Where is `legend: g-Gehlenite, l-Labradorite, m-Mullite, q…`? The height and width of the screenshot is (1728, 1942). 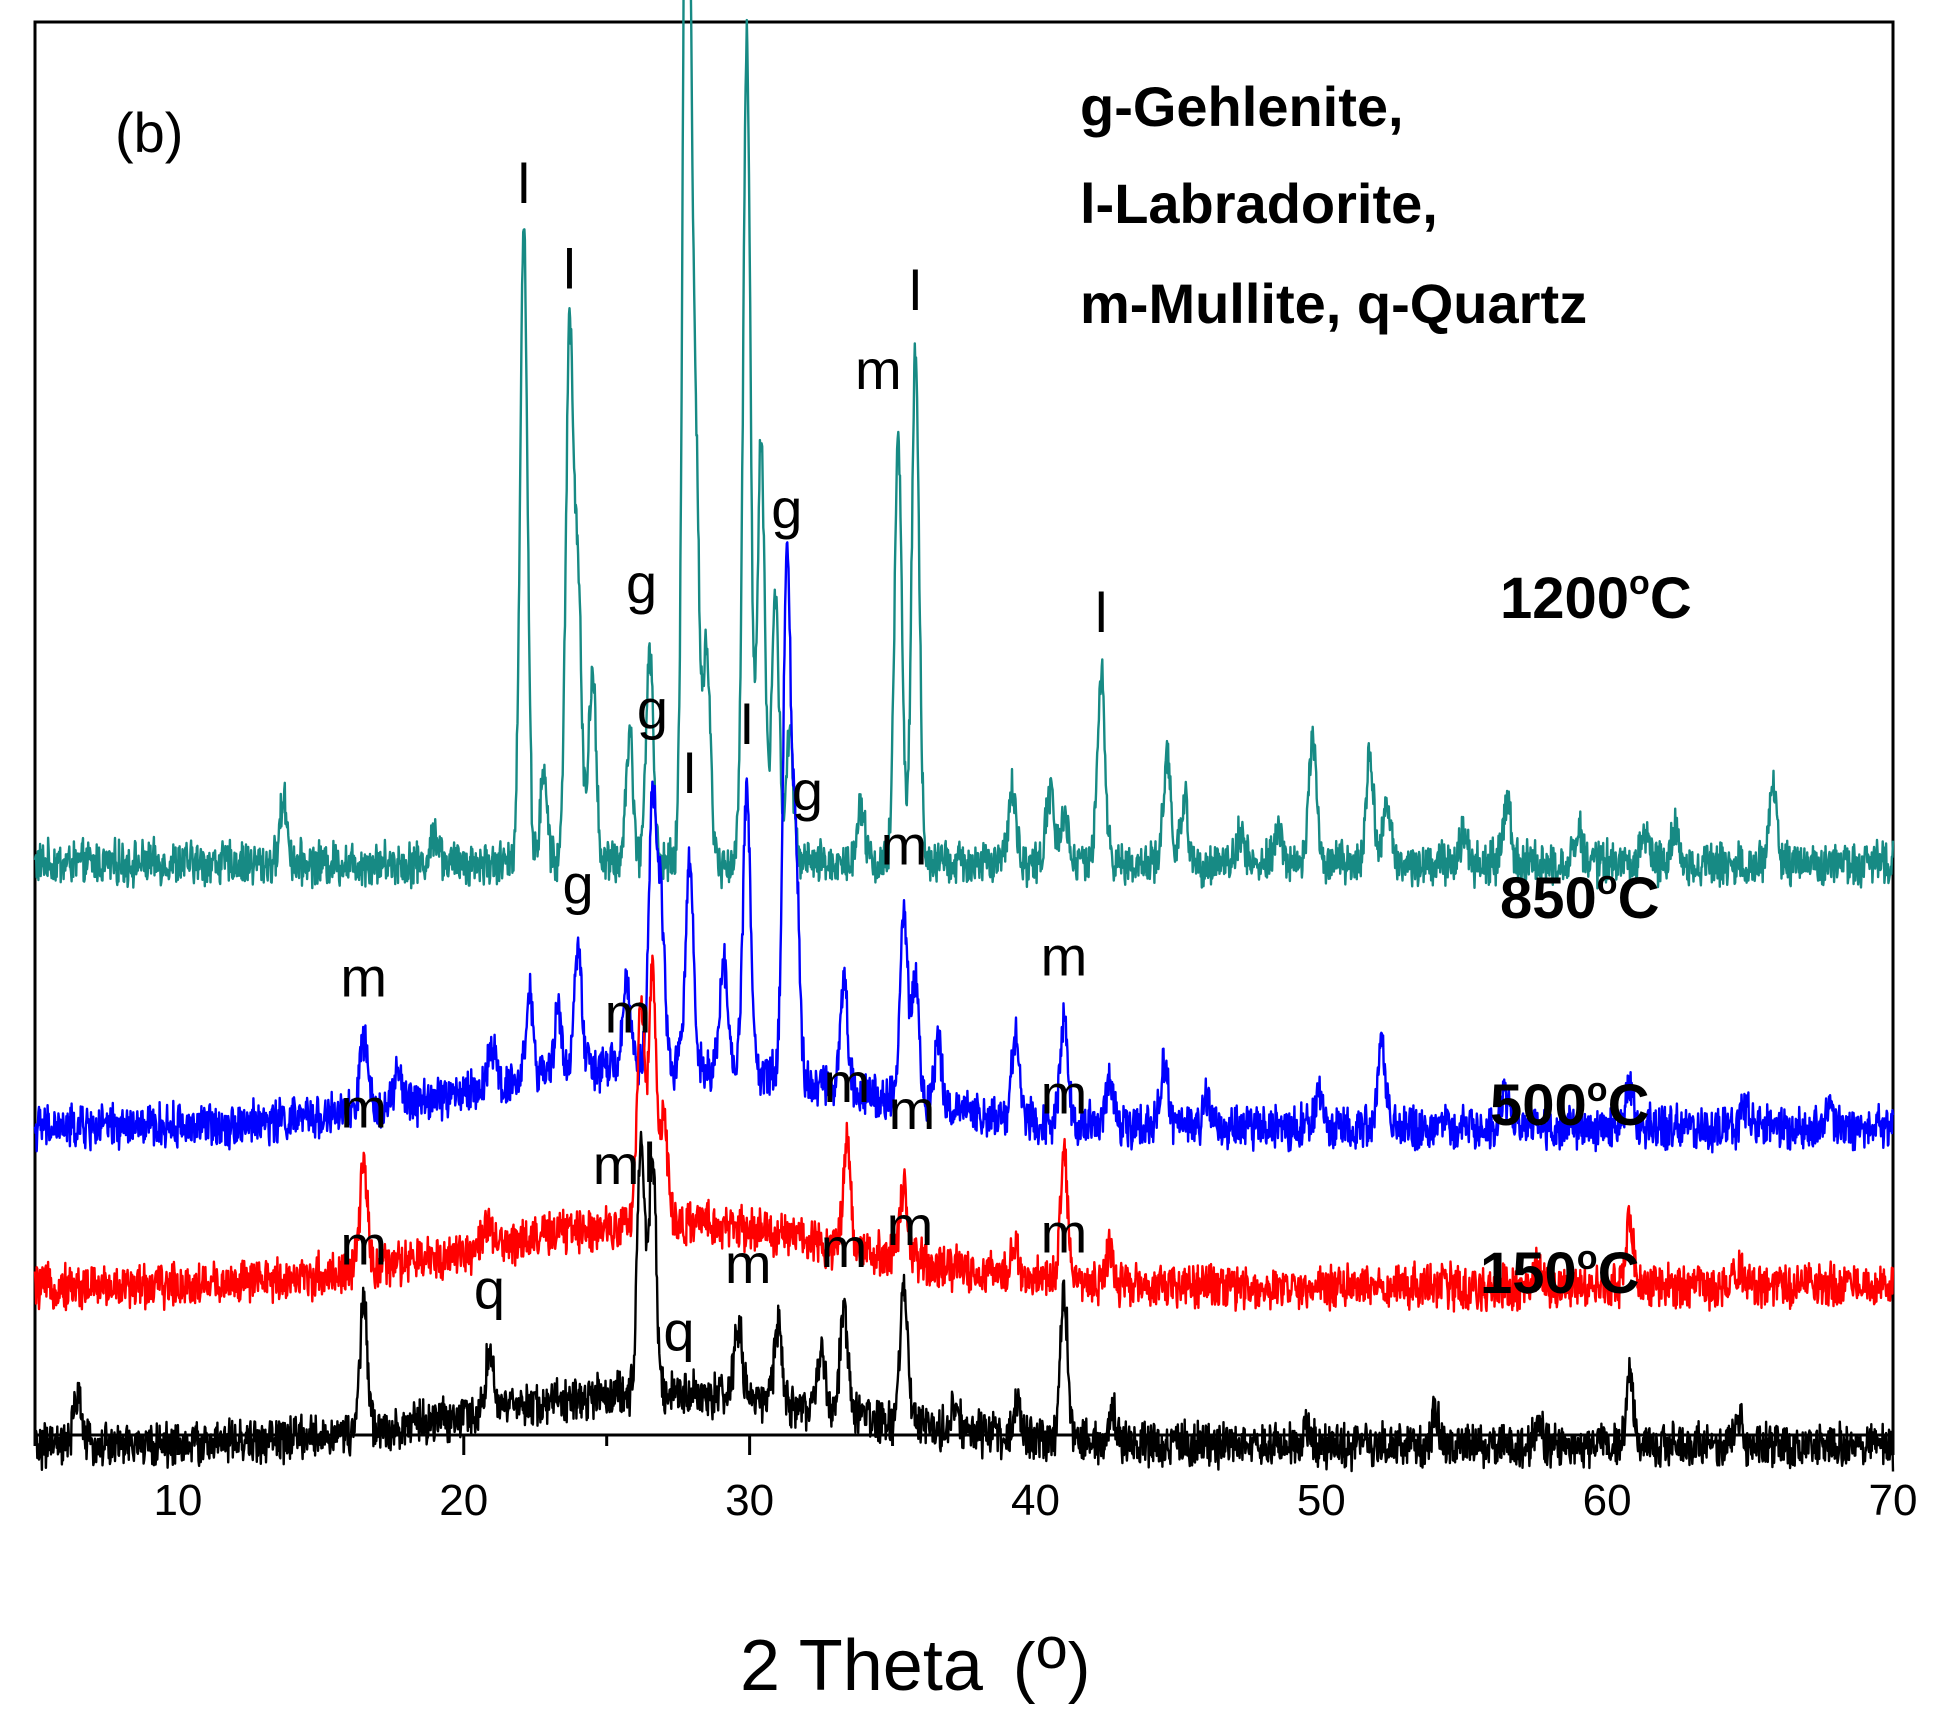
legend: g-Gehlenite, l-Labradorite, m-Mullite, q… is located at coordinates (1333, 205).